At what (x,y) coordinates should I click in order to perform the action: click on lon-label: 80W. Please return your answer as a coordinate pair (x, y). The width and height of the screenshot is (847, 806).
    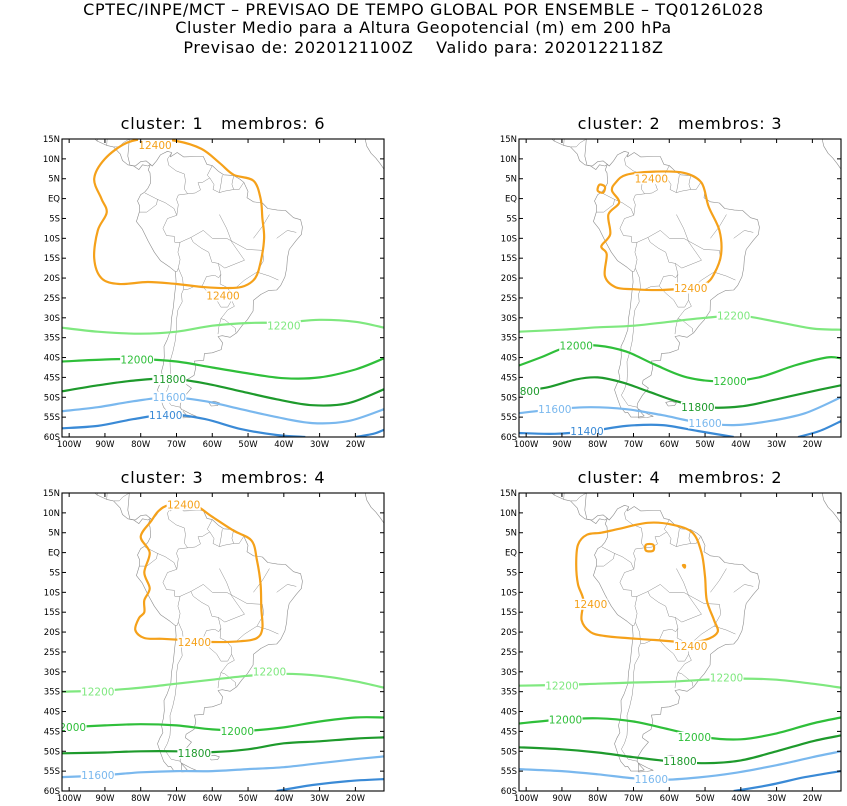
    Looking at the image, I should click on (598, 445).